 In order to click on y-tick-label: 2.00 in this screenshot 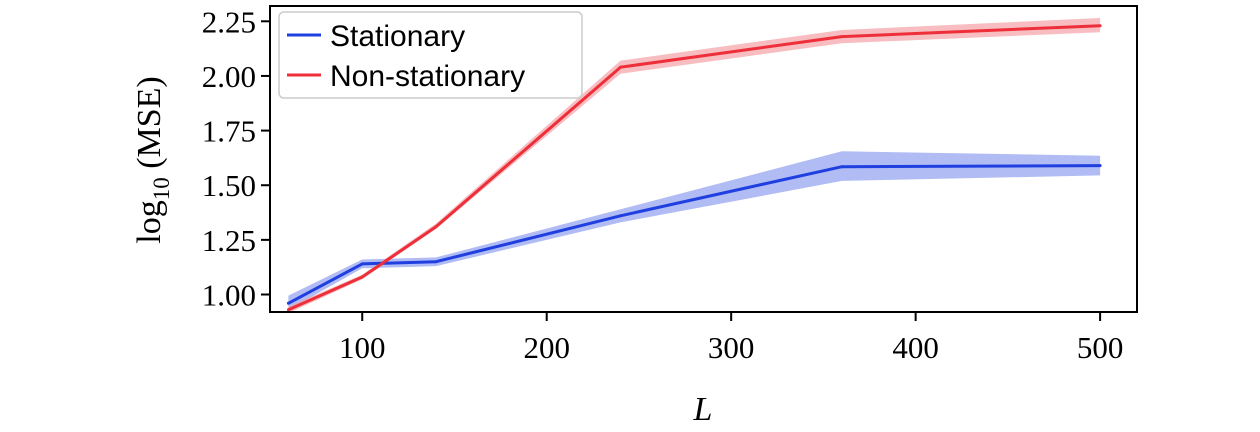, I will do `click(229, 76)`.